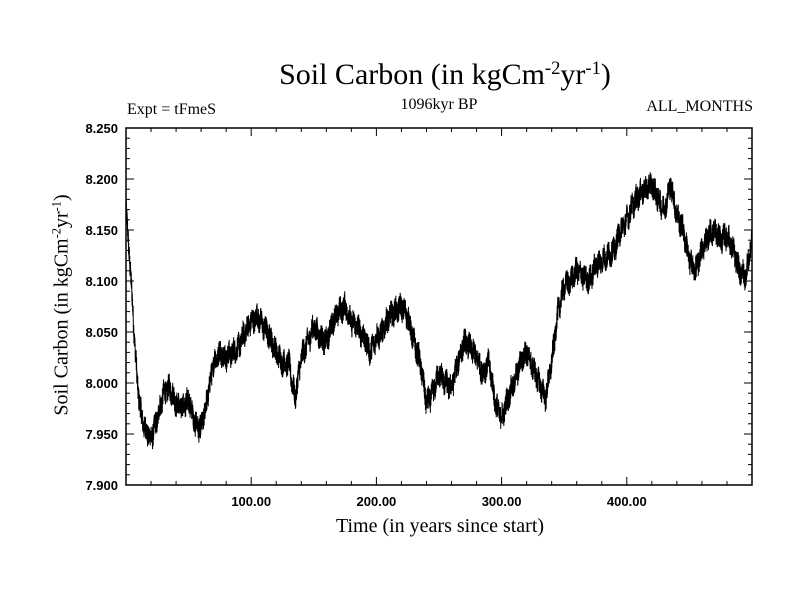 The image size is (800, 600). What do you see at coordinates (172, 109) in the screenshot?
I see `experiment-label: Expt = tFmeS` at bounding box center [172, 109].